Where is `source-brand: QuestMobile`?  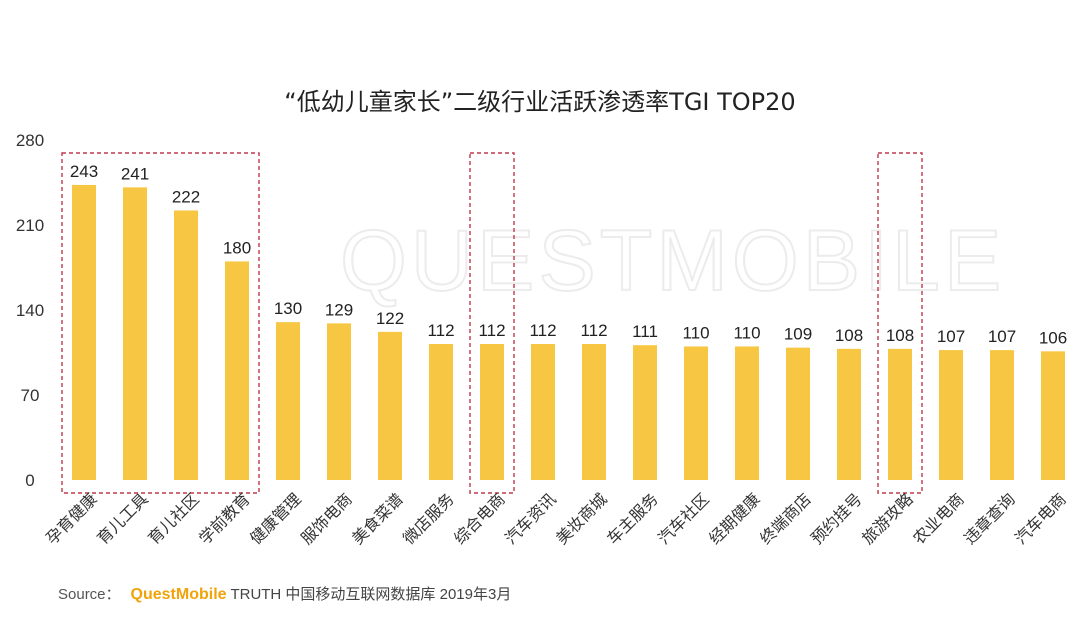
source-brand: QuestMobile is located at coordinates (178, 594).